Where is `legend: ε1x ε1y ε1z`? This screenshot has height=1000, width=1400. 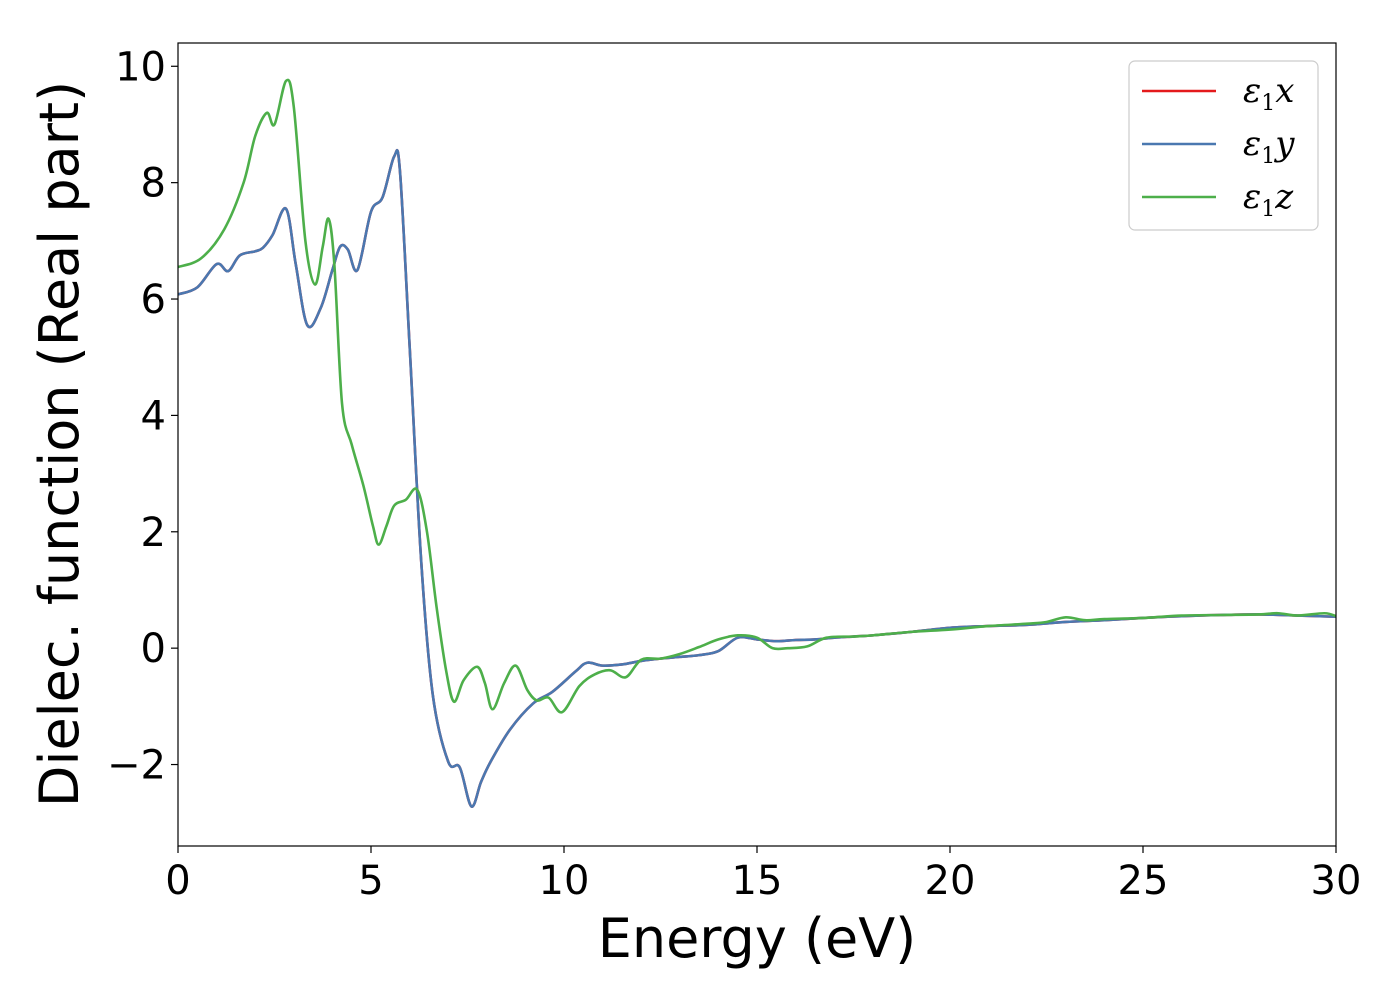
legend: ε1x ε1y ε1z is located at coordinates (1223, 145).